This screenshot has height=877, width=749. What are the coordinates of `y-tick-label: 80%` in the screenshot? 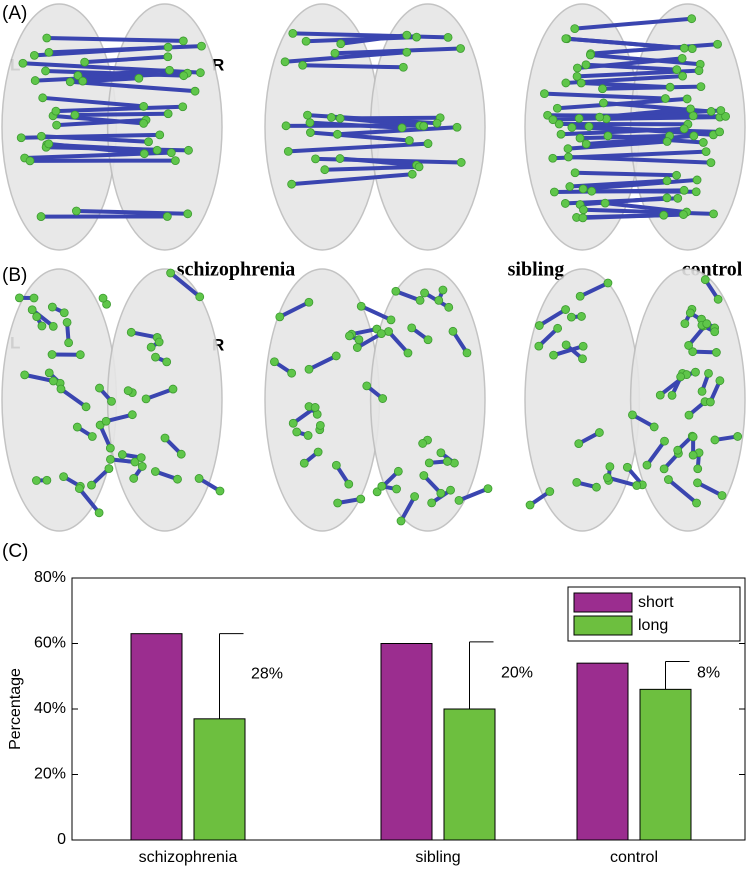 It's located at (50, 577).